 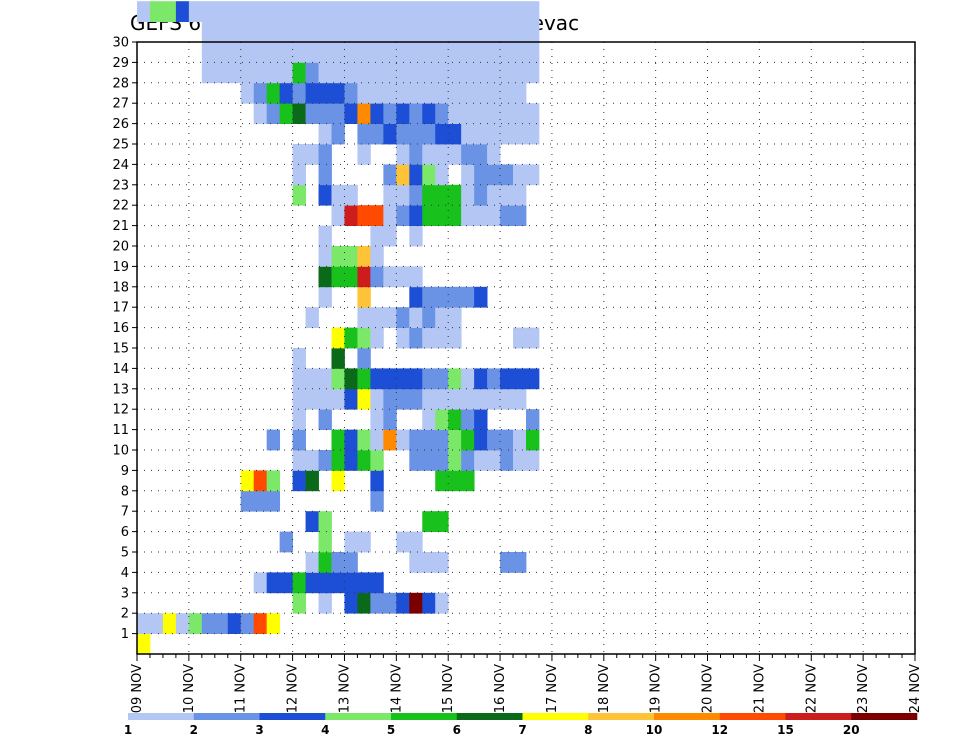 What do you see at coordinates (588, 730) in the screenshot?
I see `colorbar-label: 8` at bounding box center [588, 730].